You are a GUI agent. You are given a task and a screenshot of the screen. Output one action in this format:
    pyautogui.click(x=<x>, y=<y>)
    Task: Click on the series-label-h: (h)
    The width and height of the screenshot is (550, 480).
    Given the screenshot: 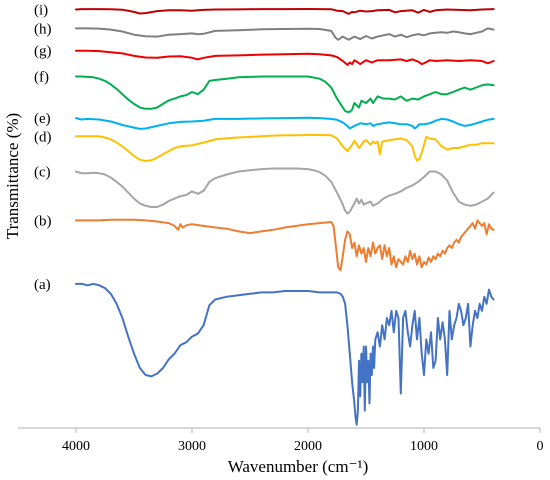 What is the action you would take?
    pyautogui.click(x=43, y=29)
    